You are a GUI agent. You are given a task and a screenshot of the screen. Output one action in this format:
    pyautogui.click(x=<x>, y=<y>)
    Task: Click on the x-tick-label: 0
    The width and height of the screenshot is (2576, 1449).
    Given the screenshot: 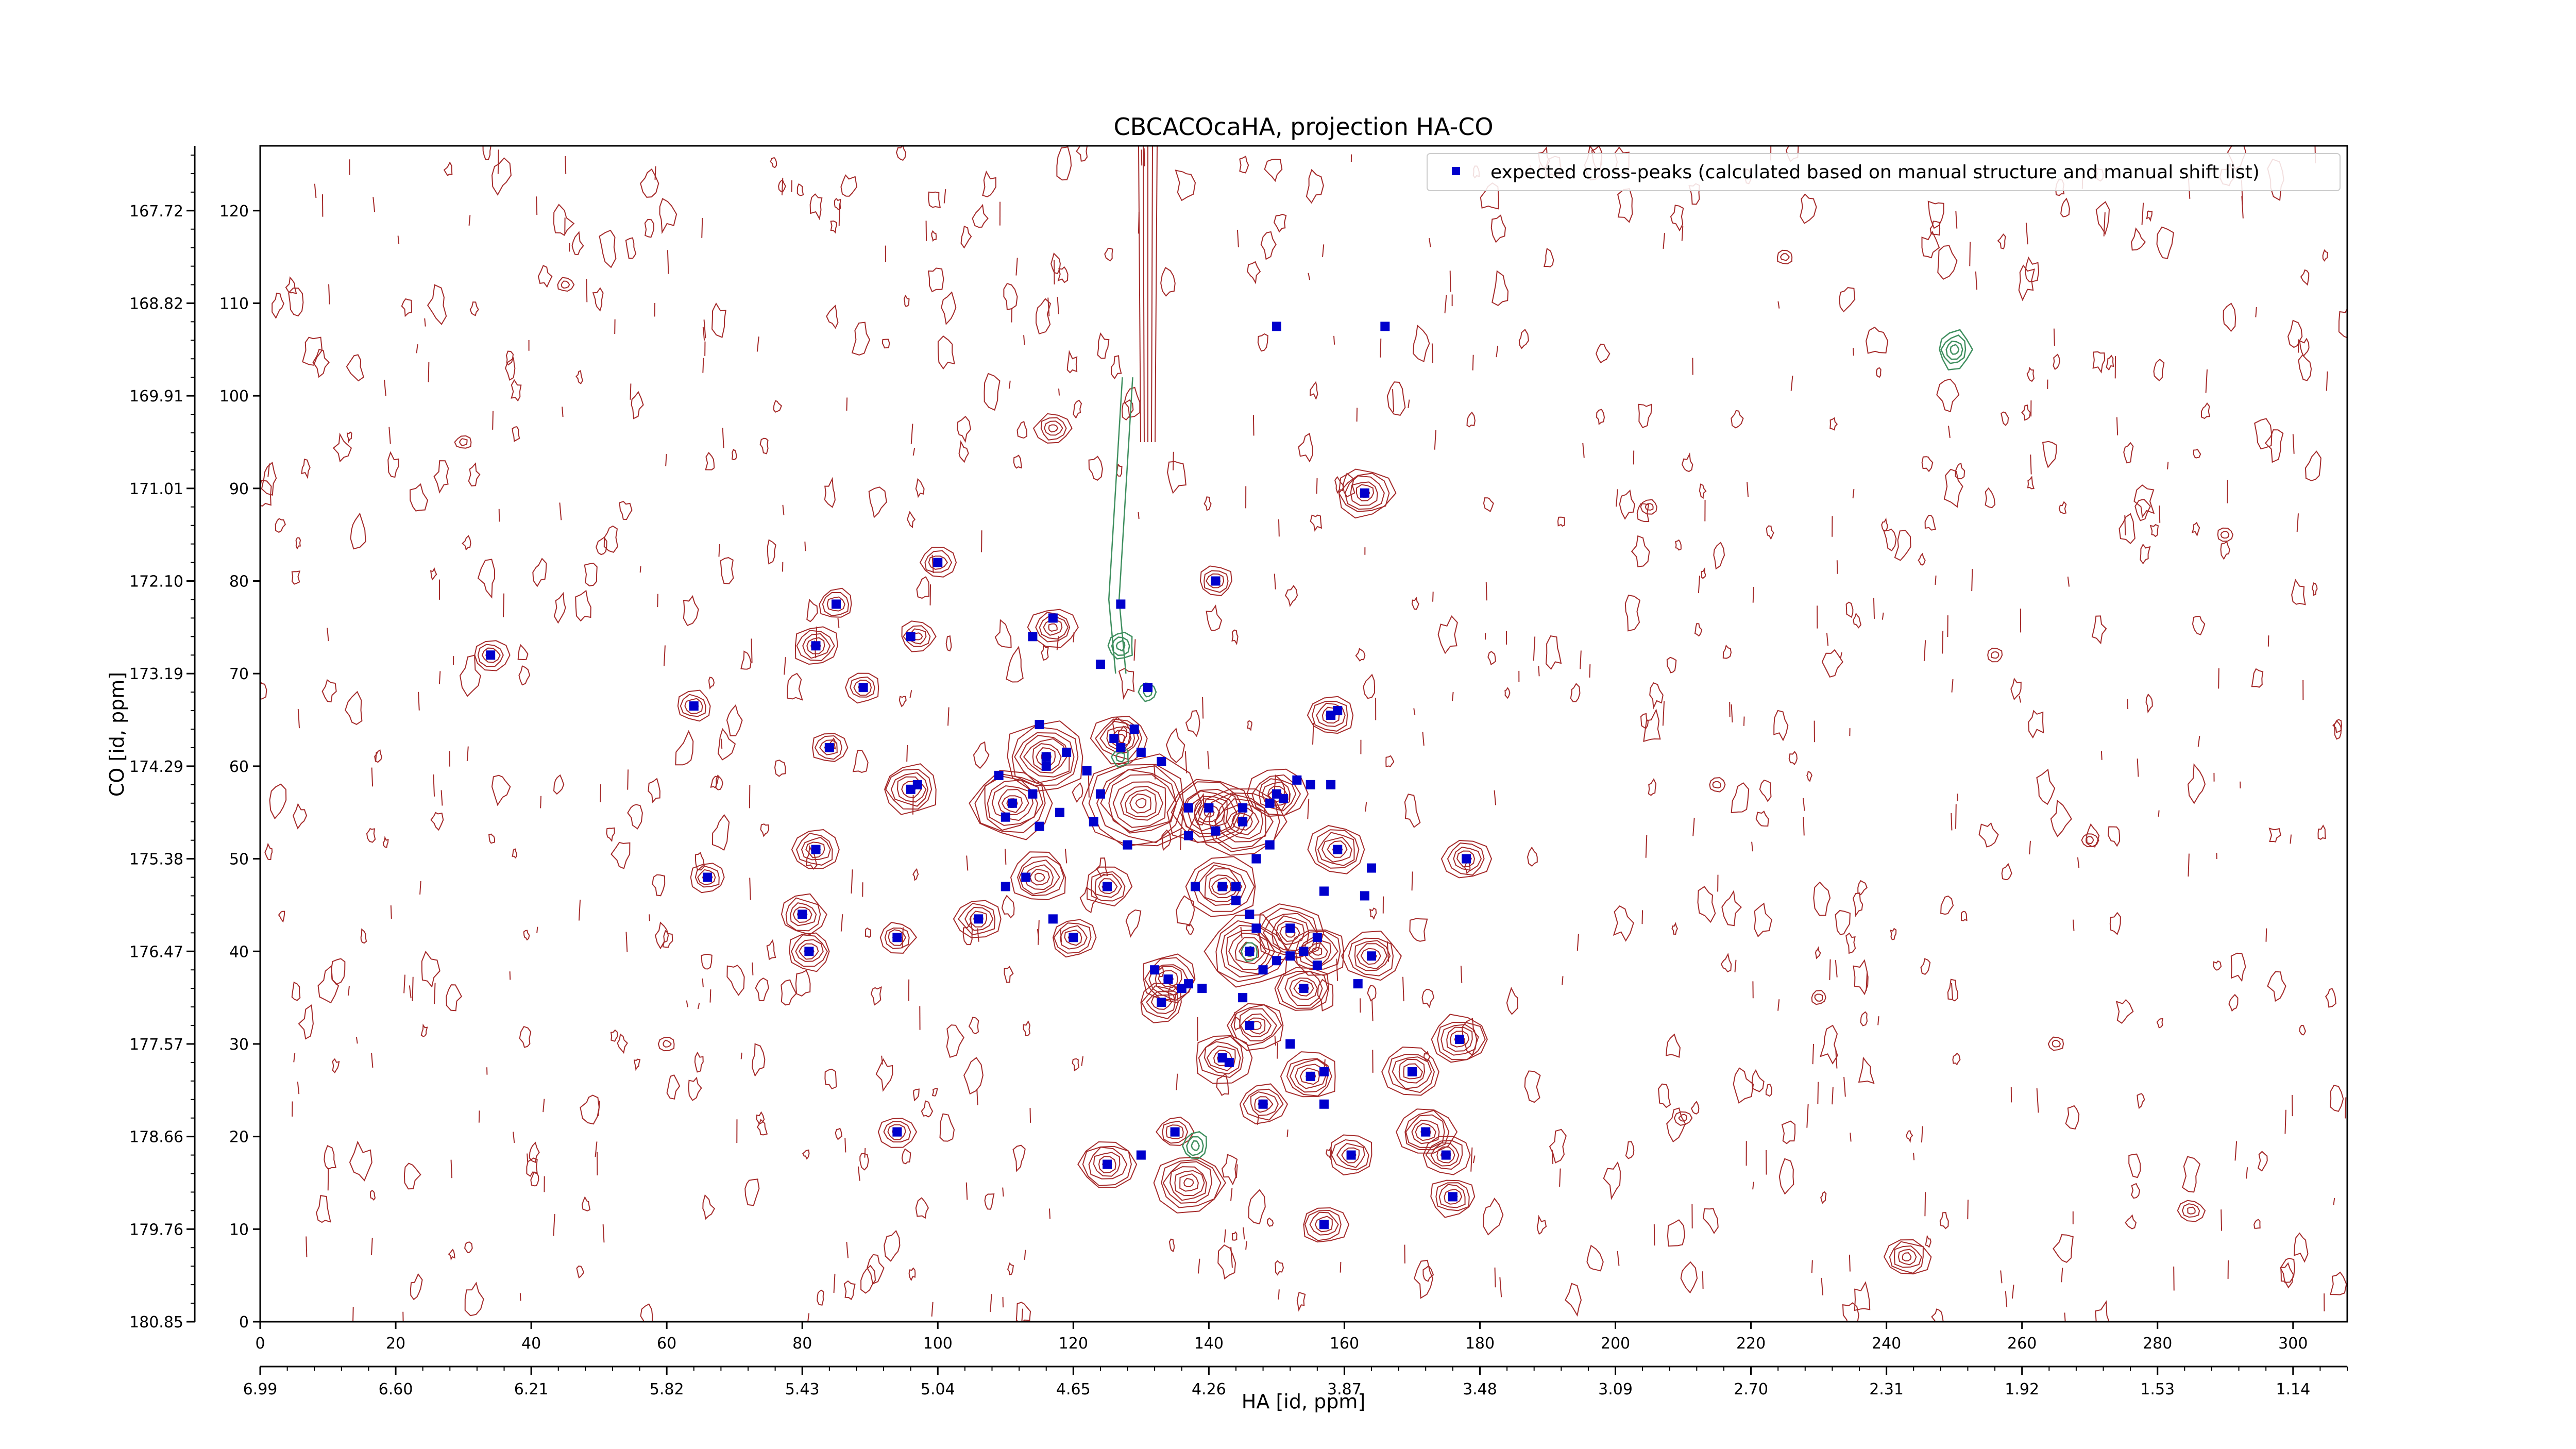 What is the action you would take?
    pyautogui.click(x=260, y=1344)
    